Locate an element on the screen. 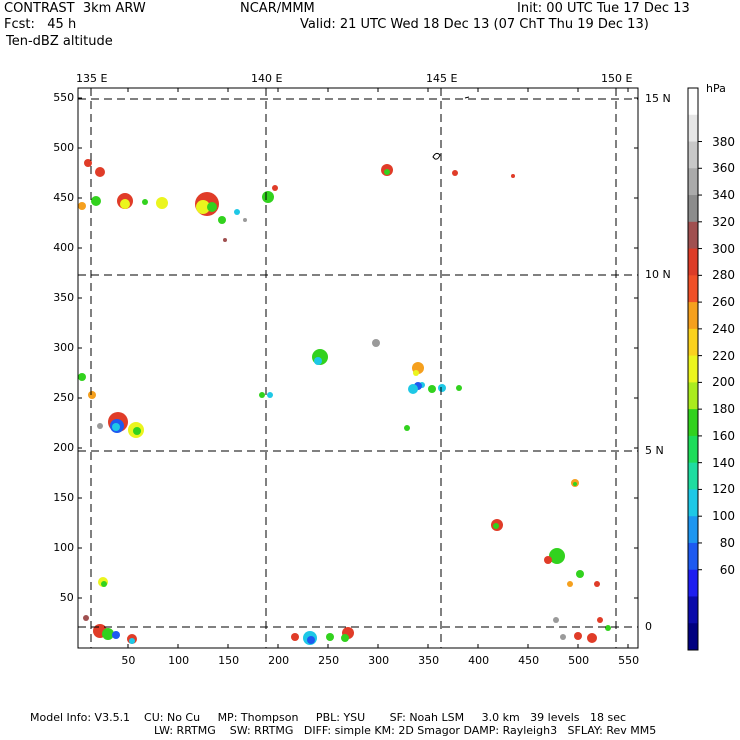 Image resolution: width=740 pixels, height=740 pixels. colorbar-level-label: 80 is located at coordinates (727, 542).